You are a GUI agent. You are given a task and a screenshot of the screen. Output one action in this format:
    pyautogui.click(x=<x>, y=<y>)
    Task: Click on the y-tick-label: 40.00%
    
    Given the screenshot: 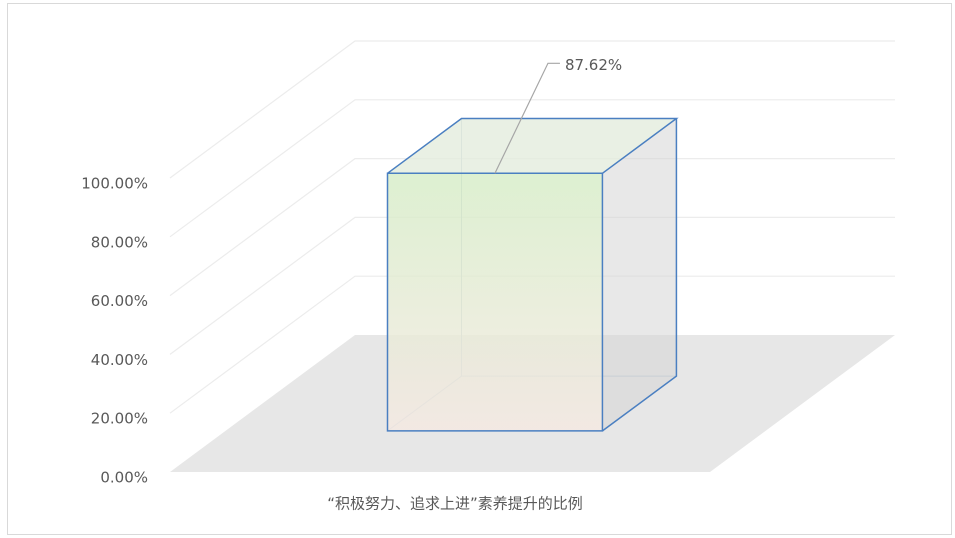 What is the action you would take?
    pyautogui.click(x=119, y=360)
    